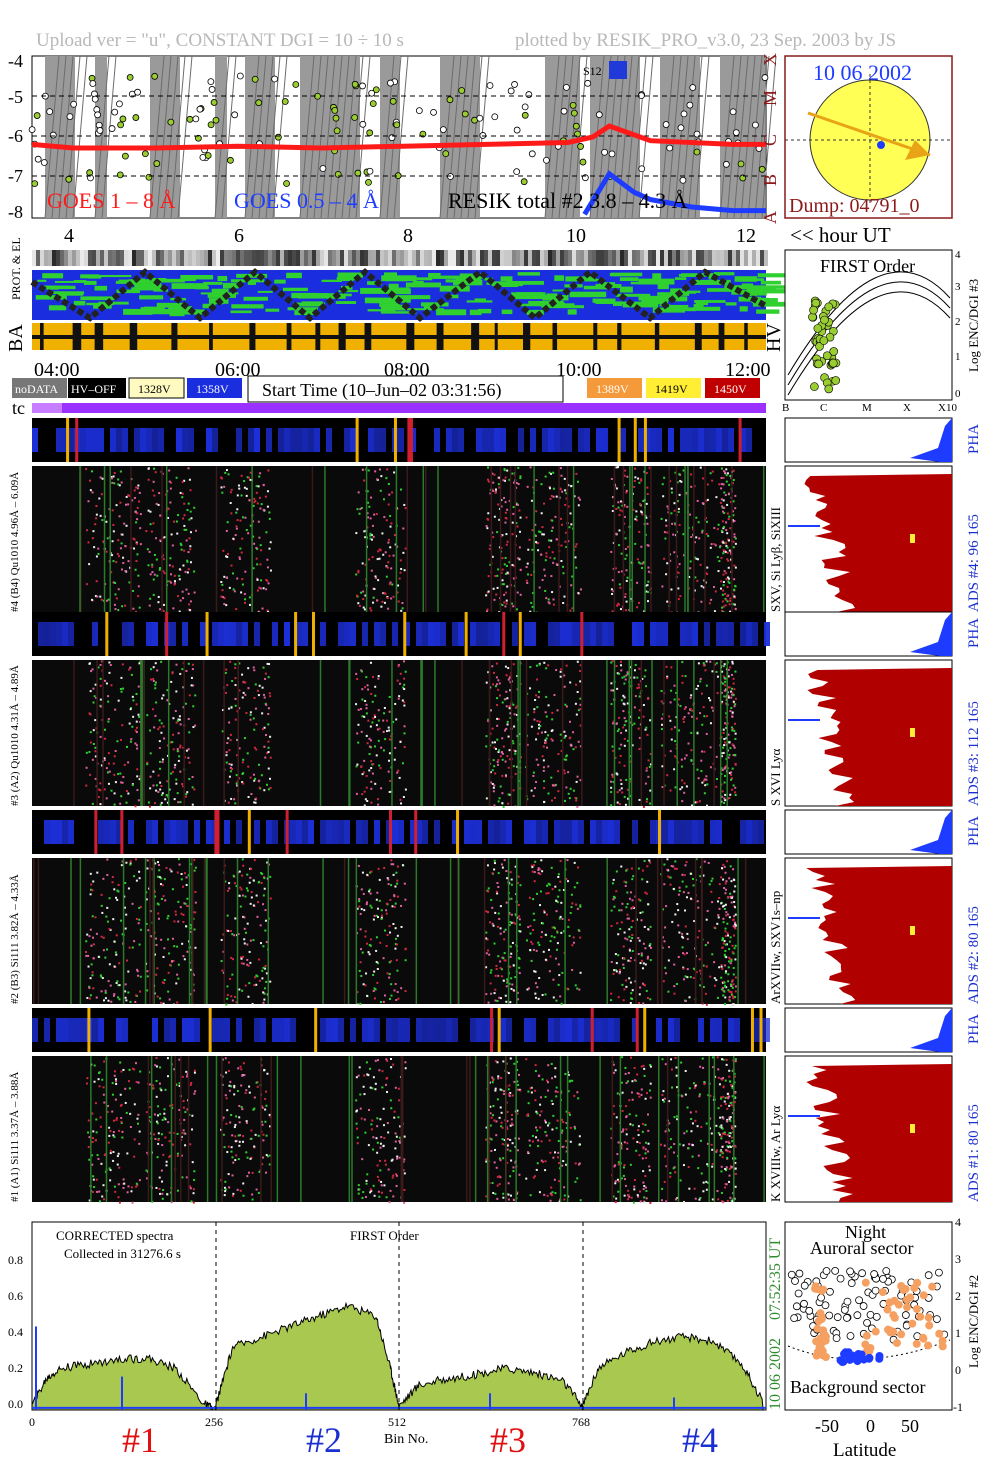 Image resolution: width=1004 pixels, height=1477 pixels. Describe the element at coordinates (44, 162) in the screenshot. I see `resik-point` at that location.